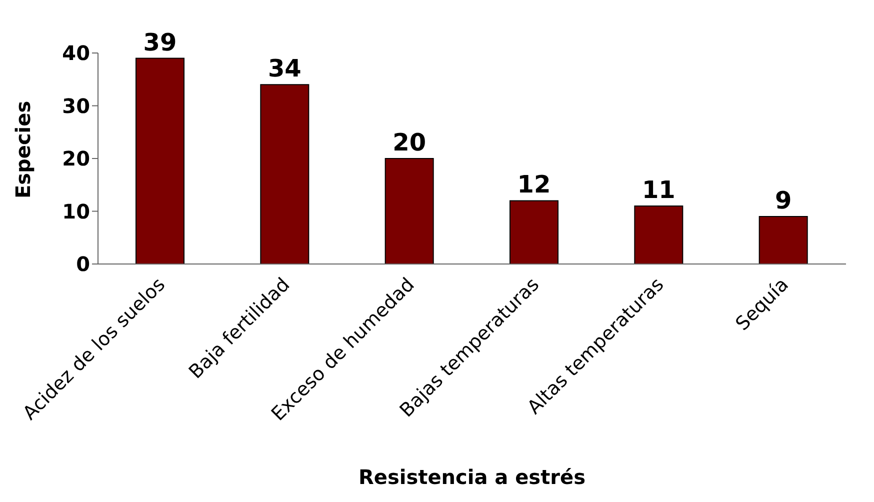 Image resolution: width=874 pixels, height=502 pixels. Describe the element at coordinates (409, 142) in the screenshot. I see `data-label: 20` at that location.